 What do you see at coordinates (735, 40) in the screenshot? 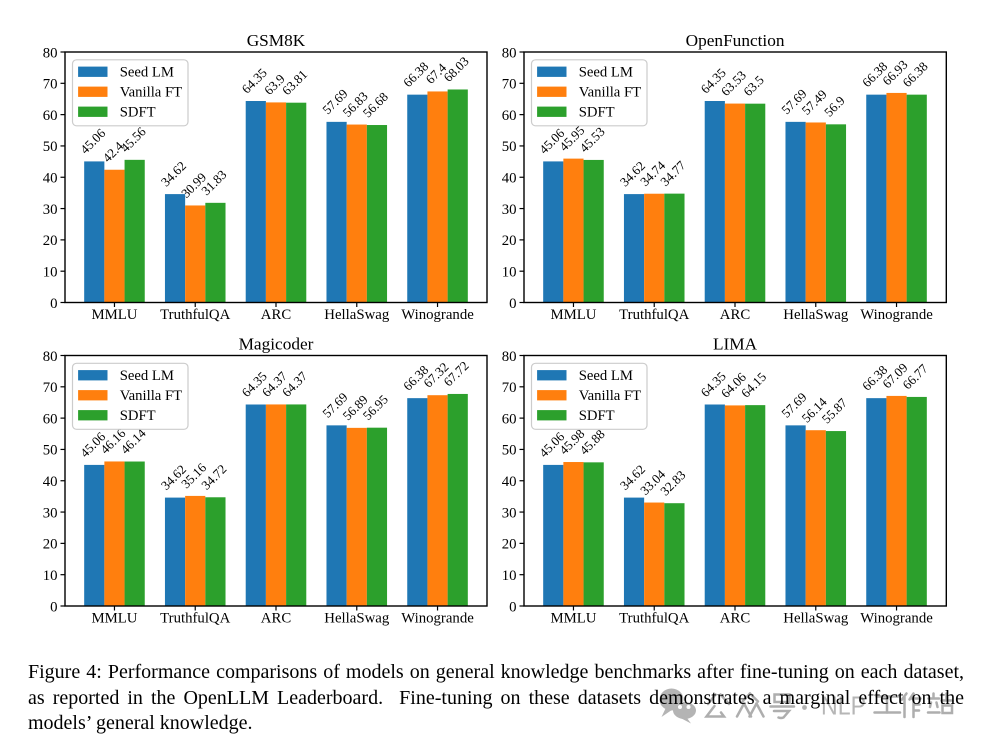
I see `svg-text: OpenFunction` at bounding box center [735, 40].